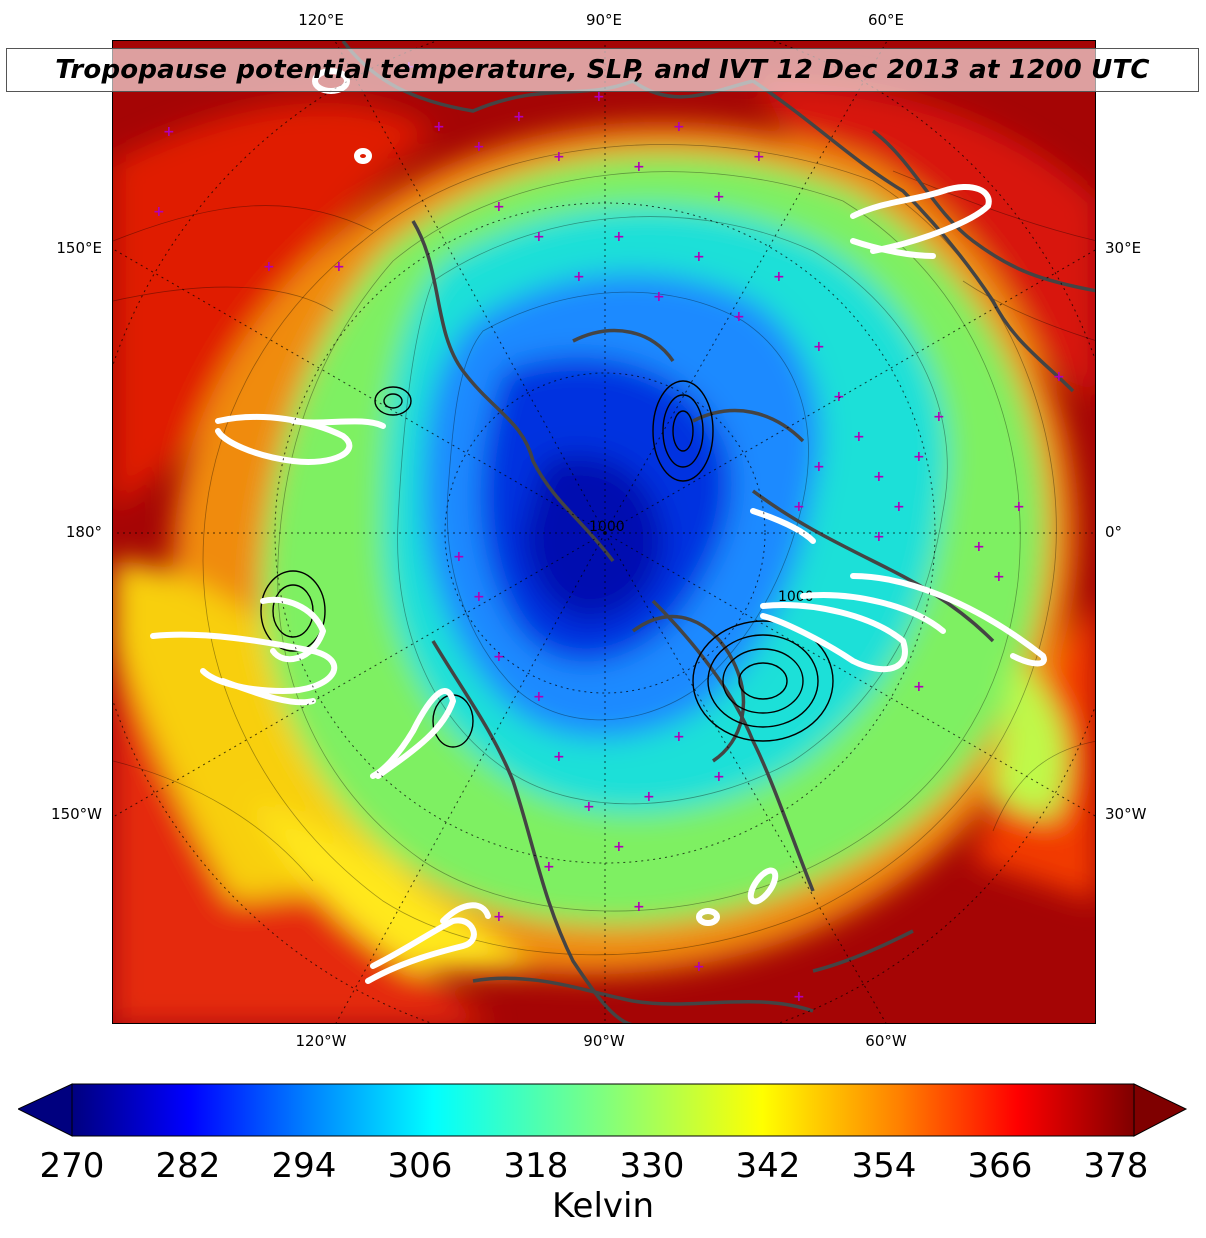  What do you see at coordinates (768, 1166) in the screenshot?
I see `colorbar-tick: 342` at bounding box center [768, 1166].